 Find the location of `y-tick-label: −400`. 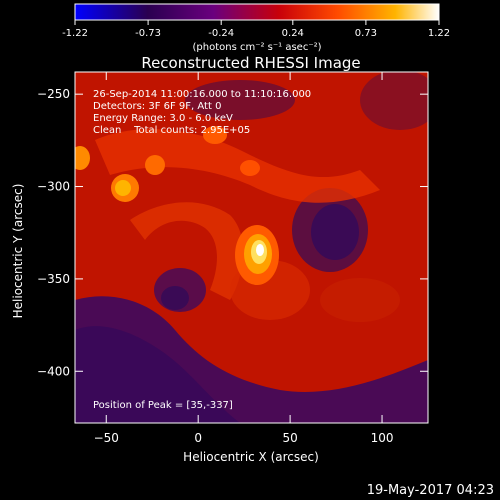

y-tick-label: −400 is located at coordinates (53, 371).